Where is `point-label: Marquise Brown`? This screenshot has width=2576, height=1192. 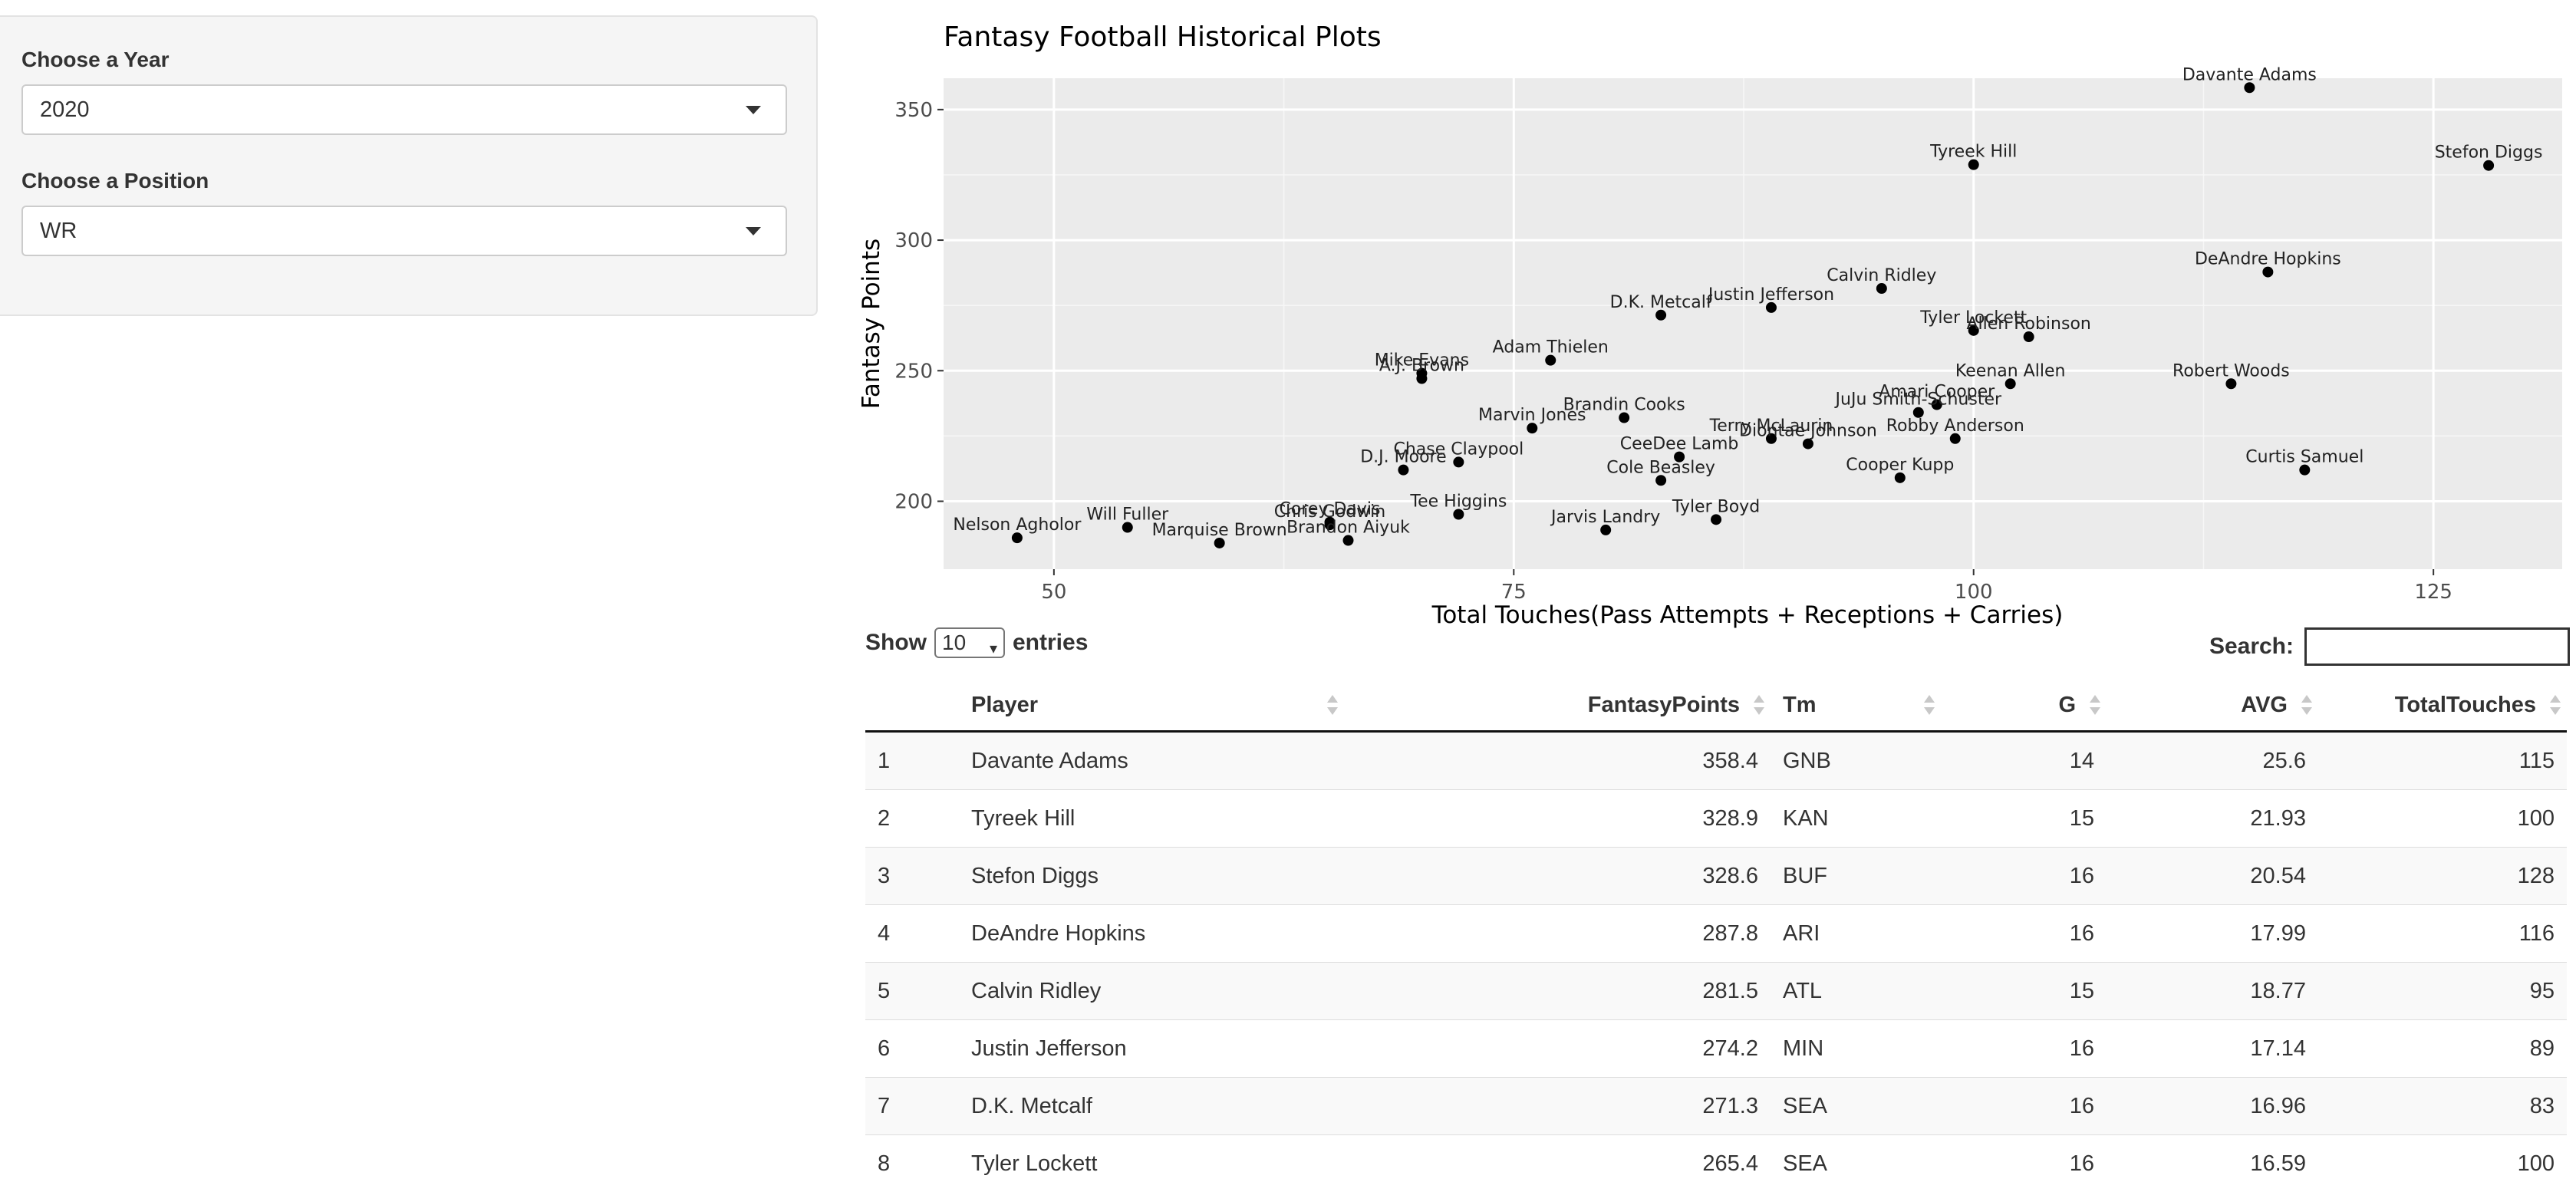
point-label: Marquise Brown is located at coordinates (1219, 530).